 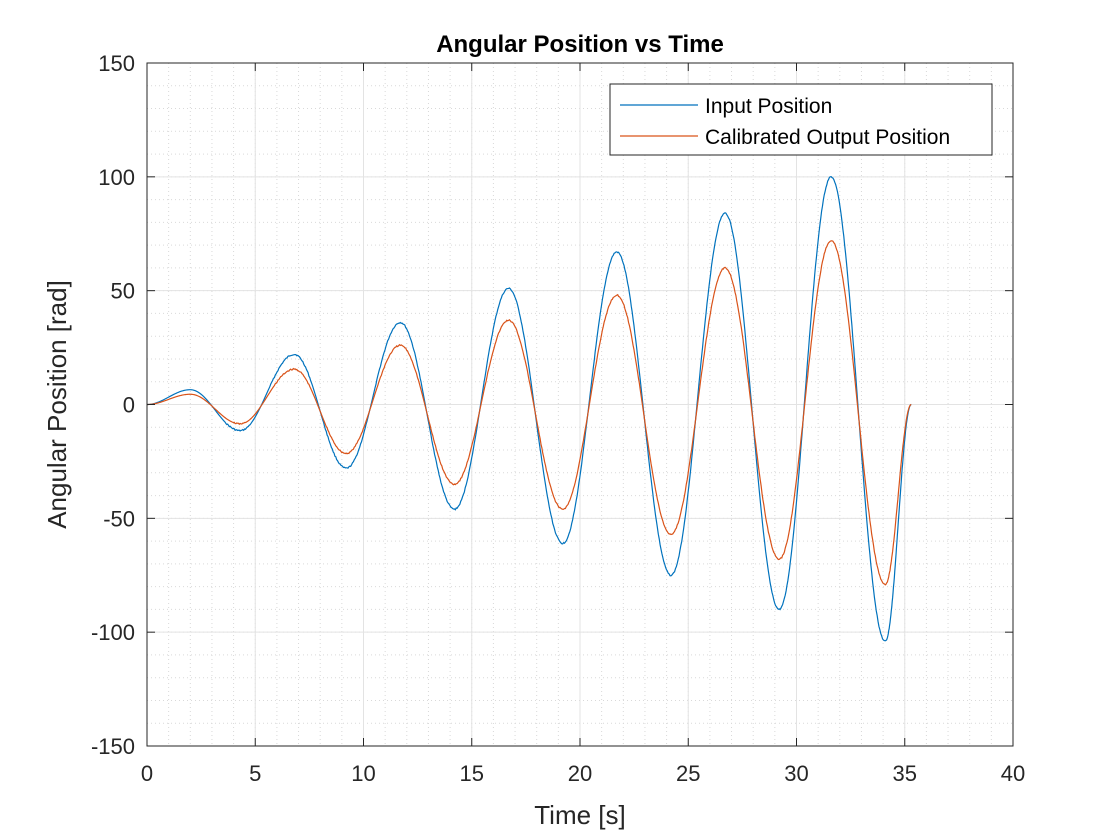 What do you see at coordinates (905, 773) in the screenshot?
I see `x-tick-label: 35` at bounding box center [905, 773].